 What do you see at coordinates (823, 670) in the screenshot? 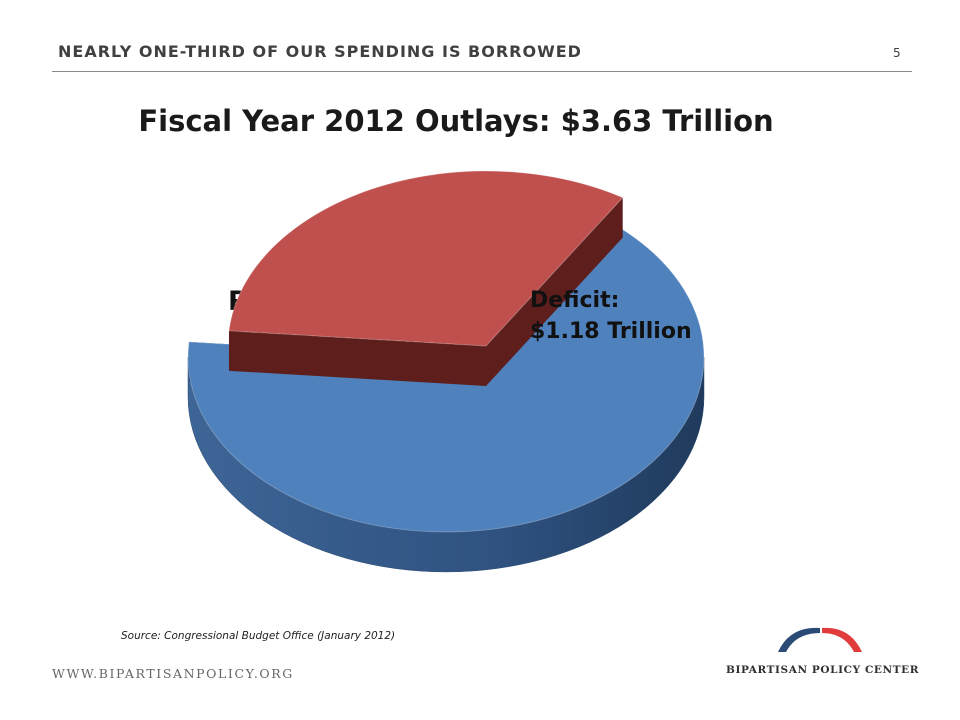
I see `footer-org-name: BIPARTISAN POLICY CENTER` at bounding box center [823, 670].